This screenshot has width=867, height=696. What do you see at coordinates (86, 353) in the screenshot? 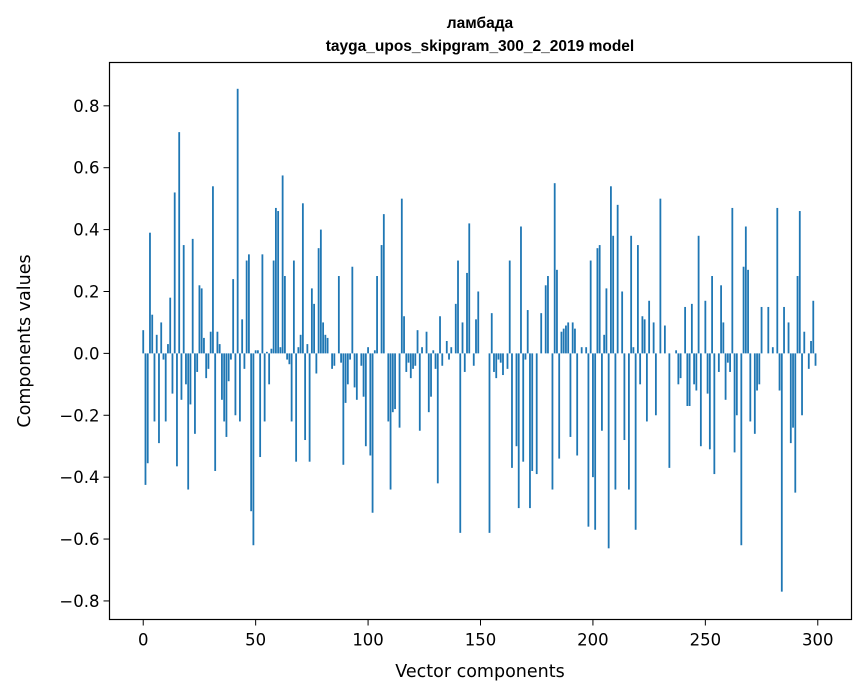
I see `y-tick-label: 0.0` at bounding box center [86, 353].